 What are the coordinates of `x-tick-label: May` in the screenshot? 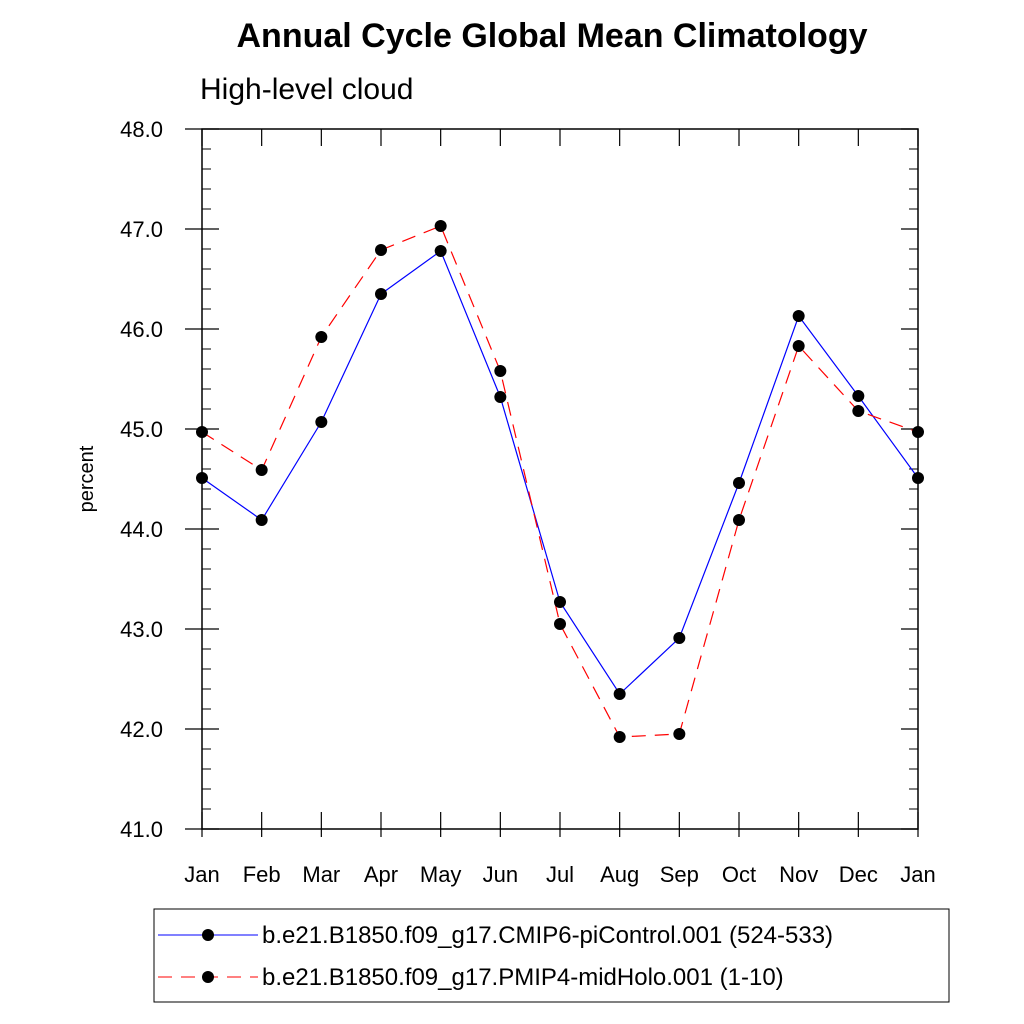 It's located at (441, 874).